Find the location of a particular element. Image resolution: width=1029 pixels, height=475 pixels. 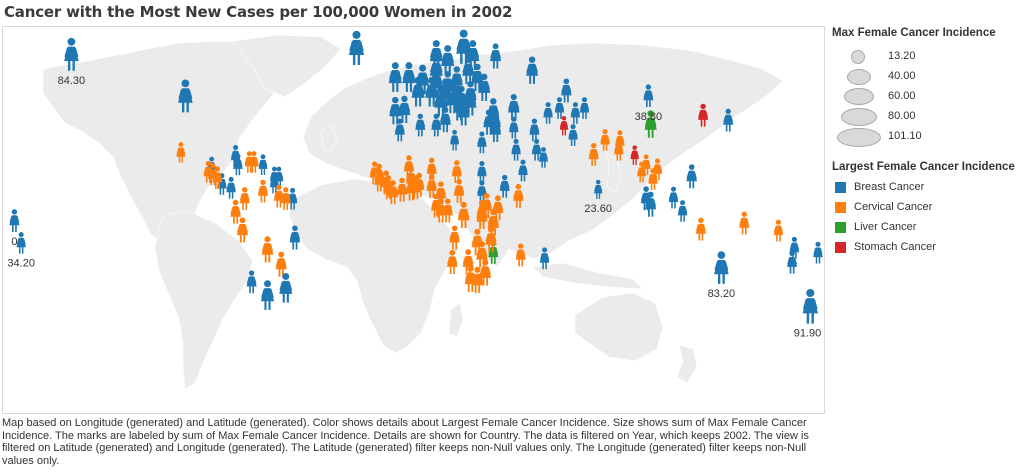

legend-item-stomach-cancer: Stomach Cancer is located at coordinates (929, 249).